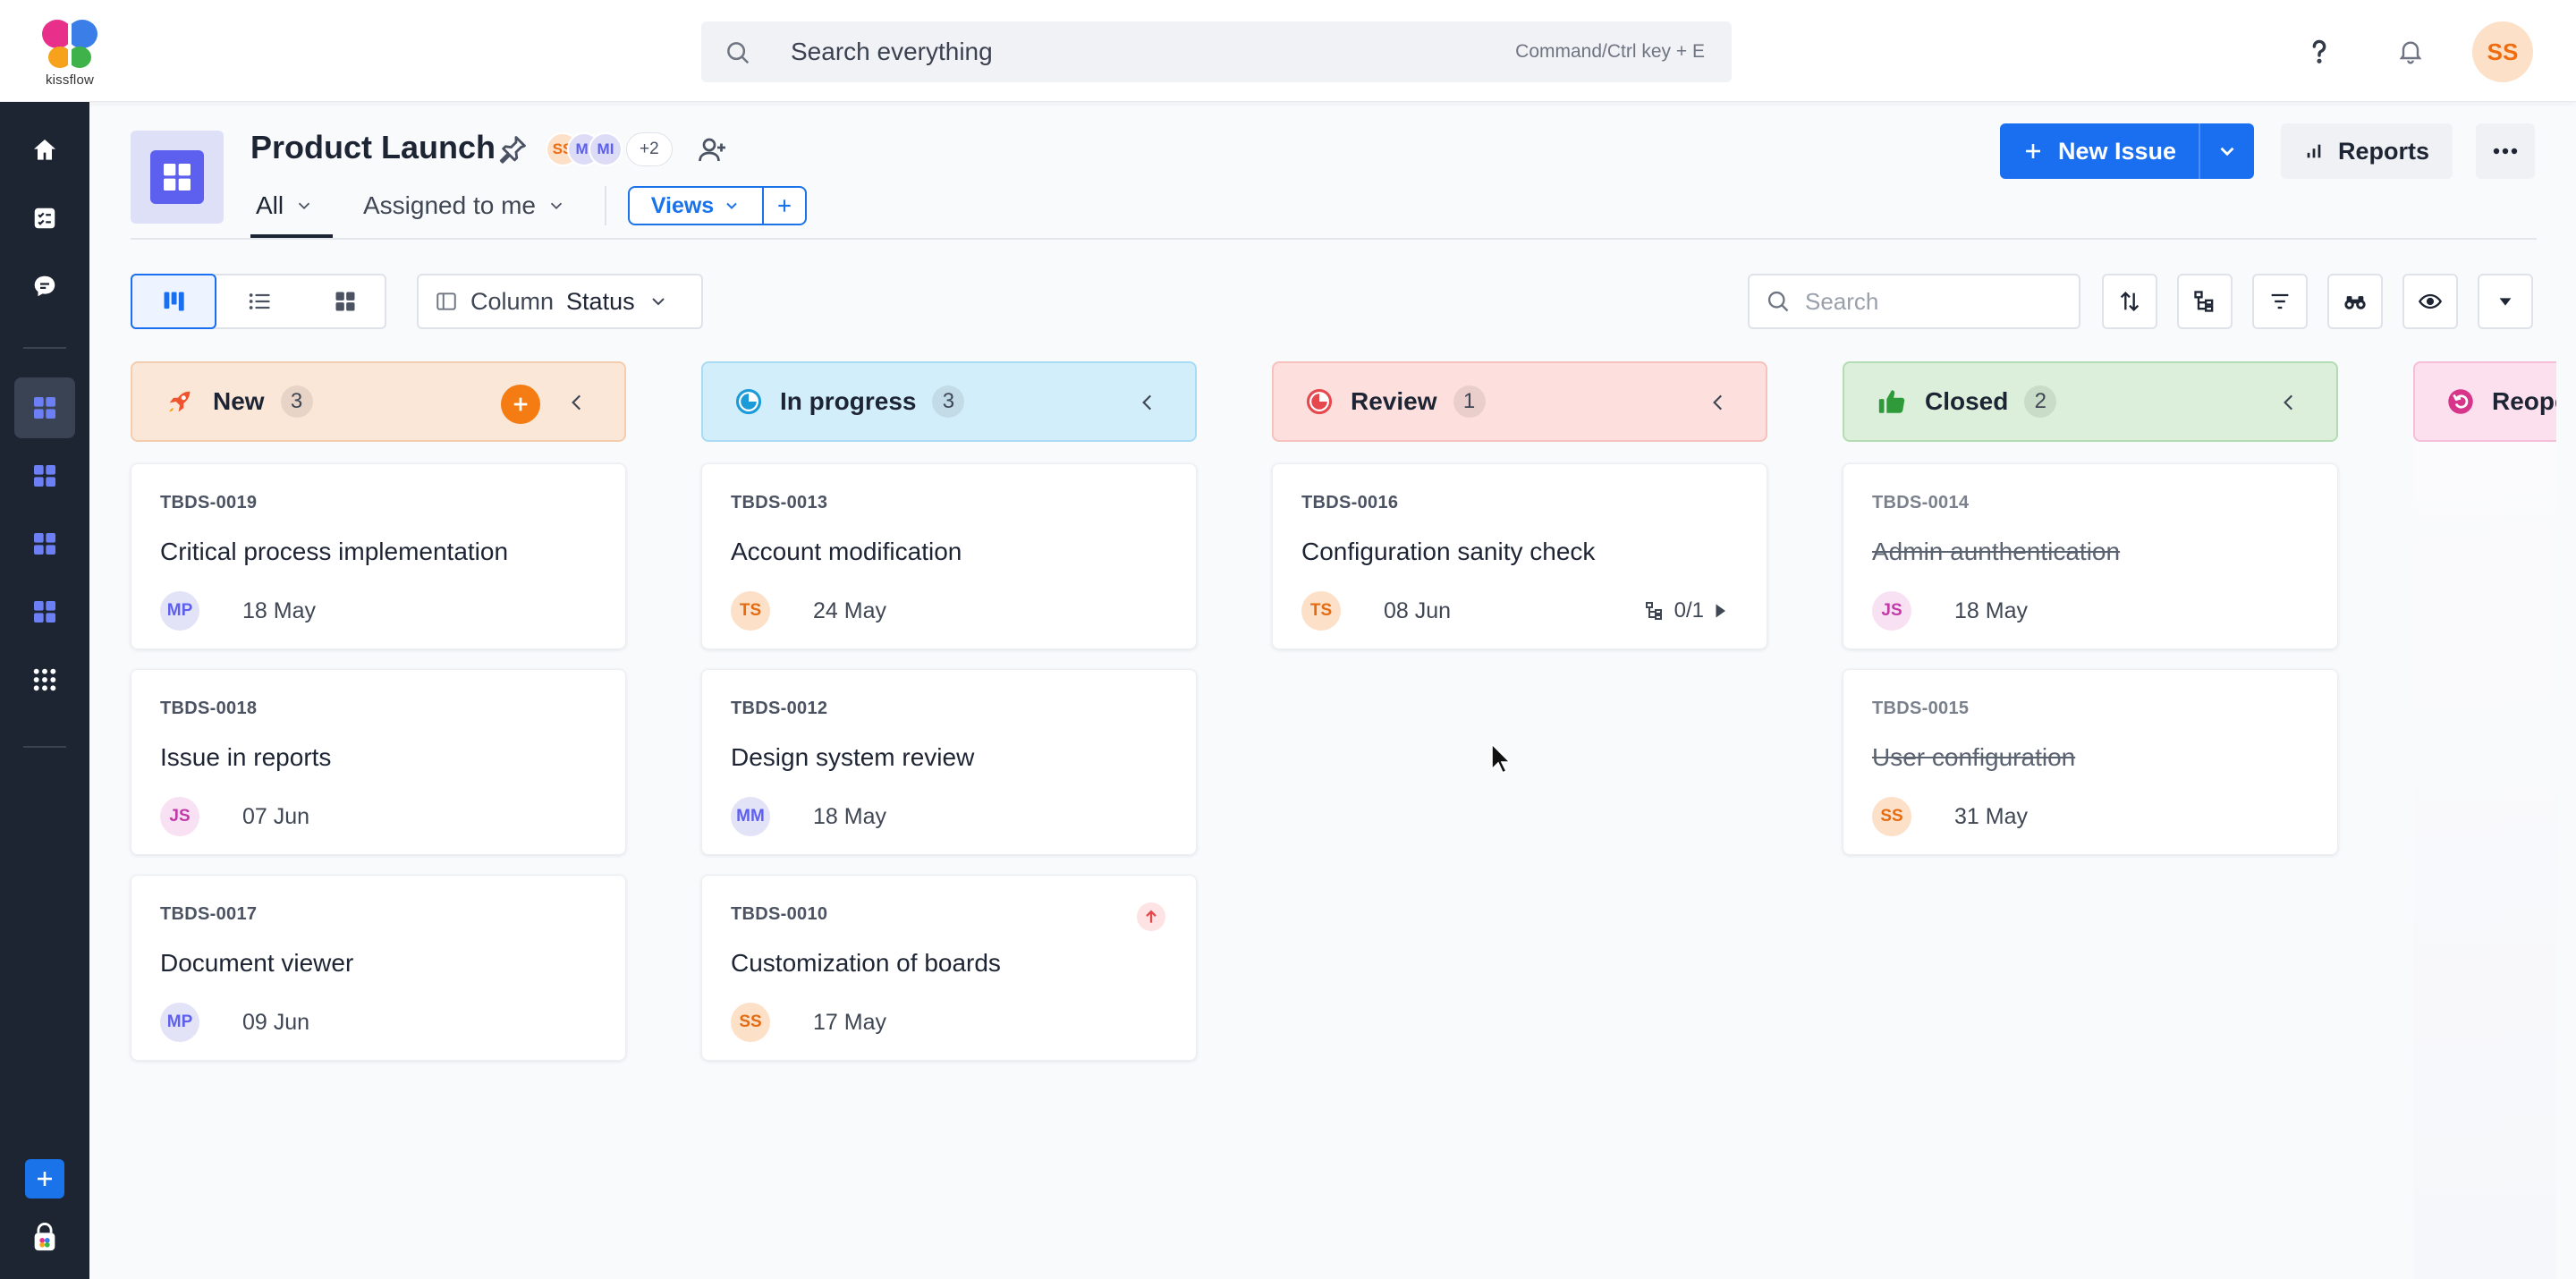 The height and width of the screenshot is (1279, 2576). What do you see at coordinates (649, 149) in the screenshot?
I see `more-members-badge: +2` at bounding box center [649, 149].